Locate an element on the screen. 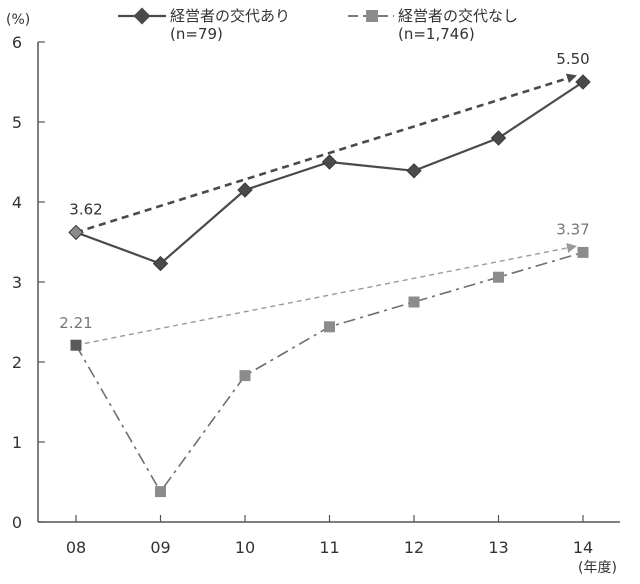  y-tick-label: 4 is located at coordinates (17, 202).